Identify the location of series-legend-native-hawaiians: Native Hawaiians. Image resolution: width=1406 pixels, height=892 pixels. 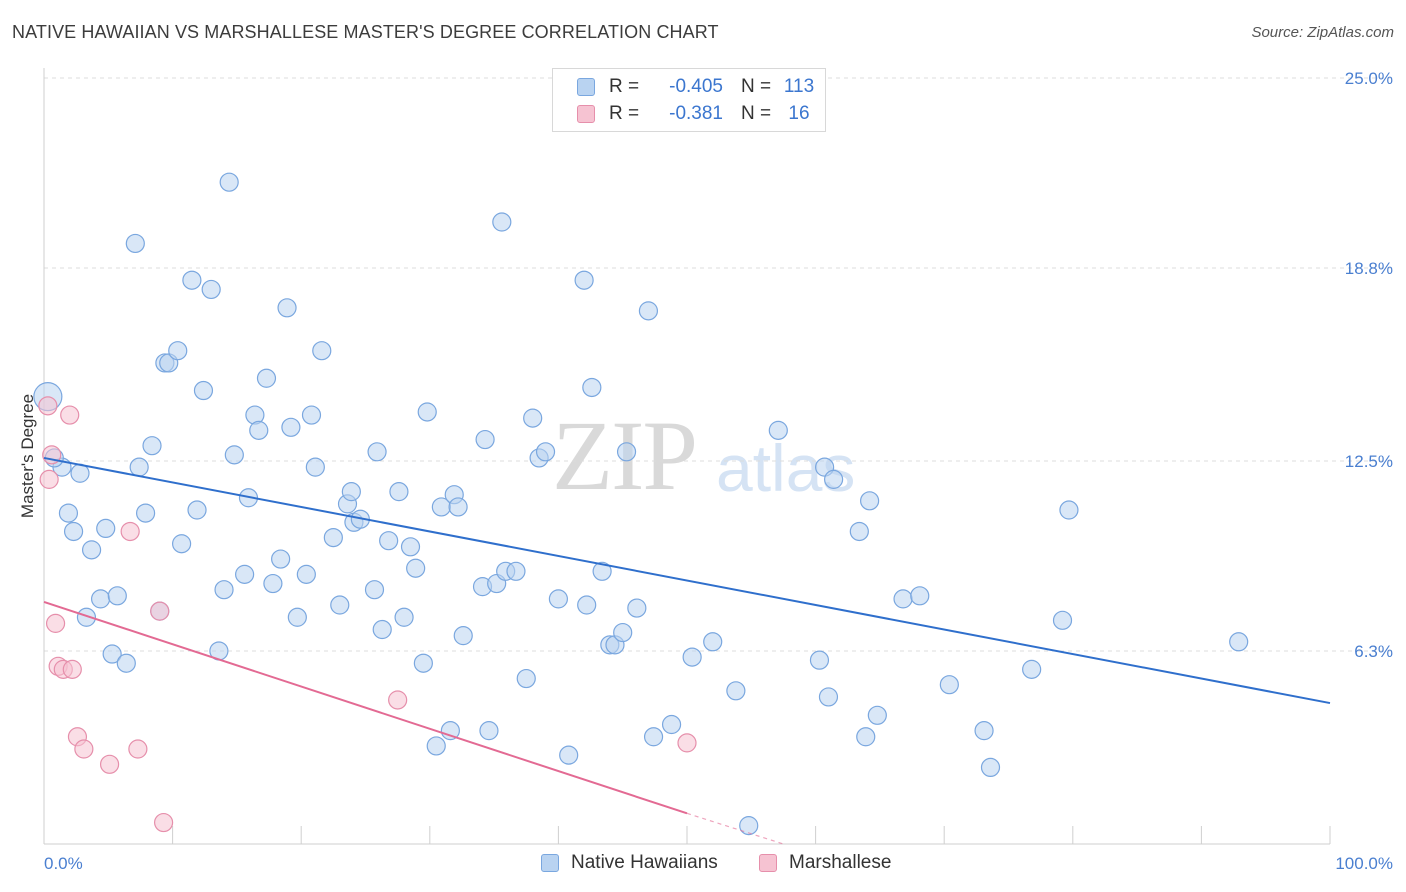
(629, 863).